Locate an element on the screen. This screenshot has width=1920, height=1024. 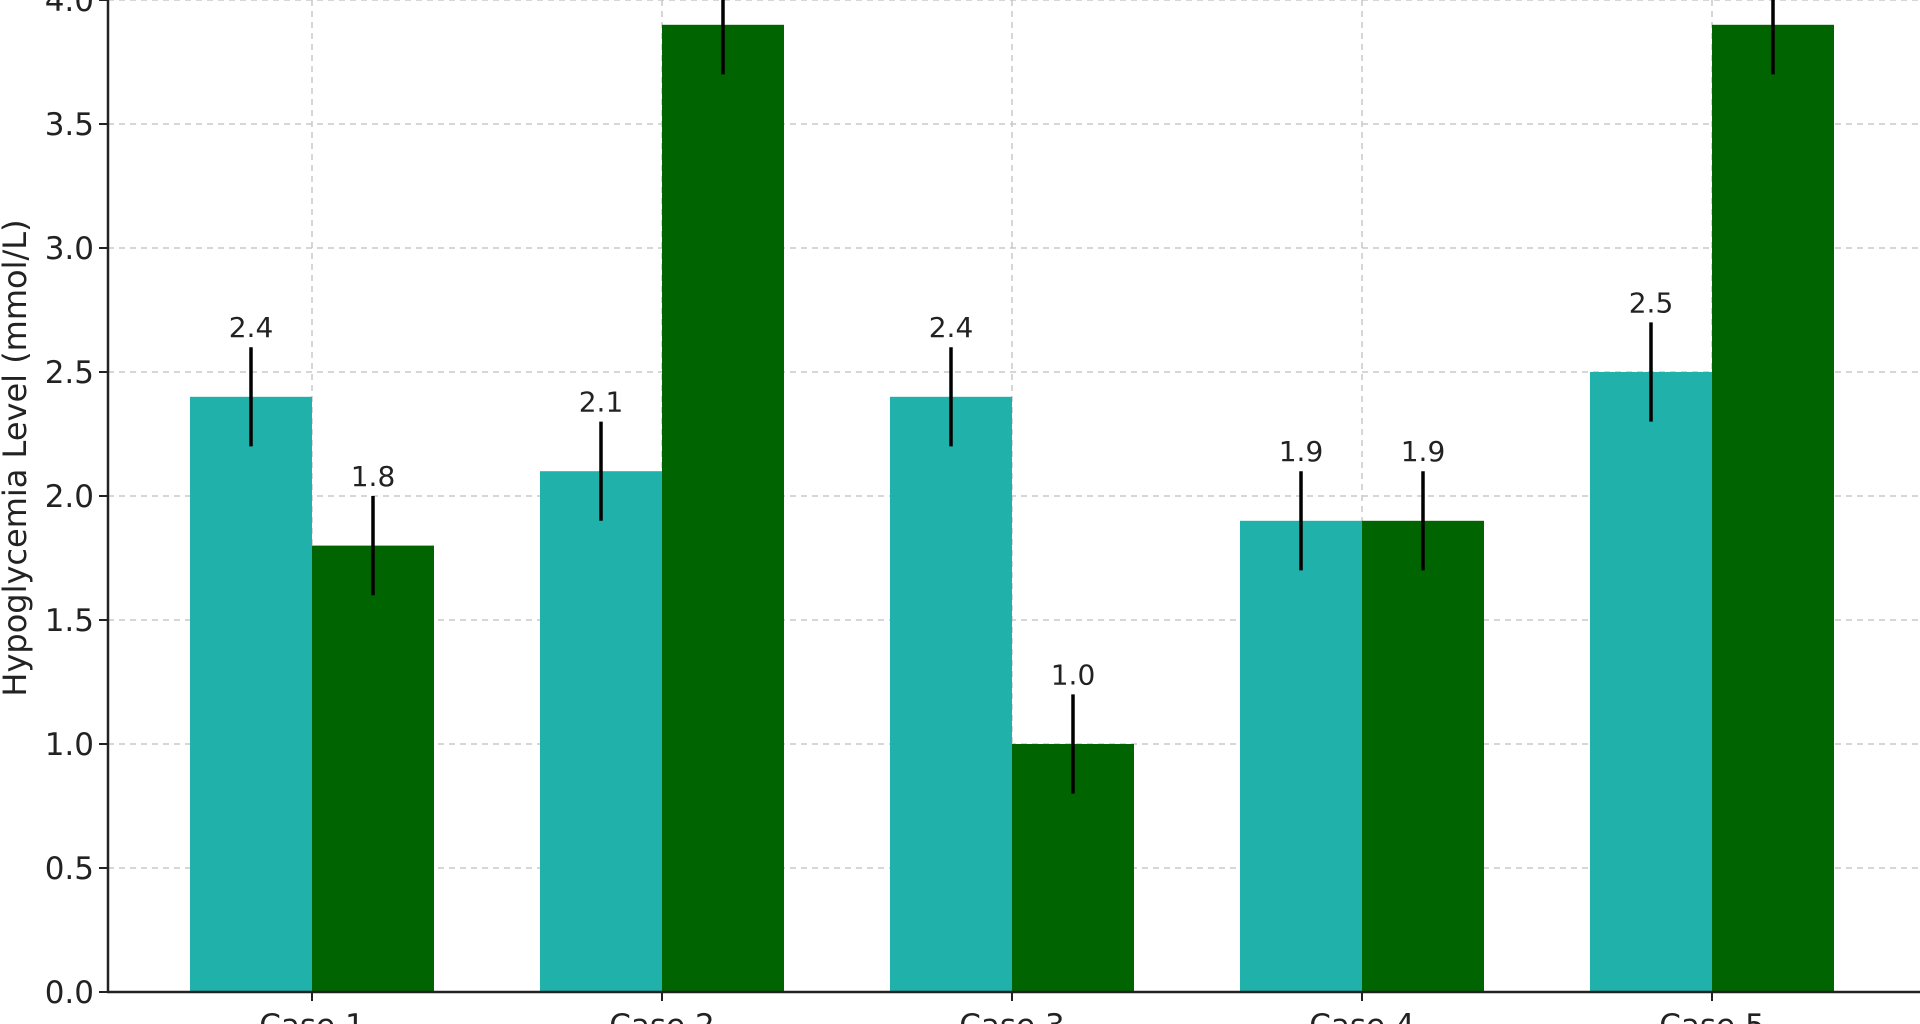
data-label: 2.1 is located at coordinates (601, 402).